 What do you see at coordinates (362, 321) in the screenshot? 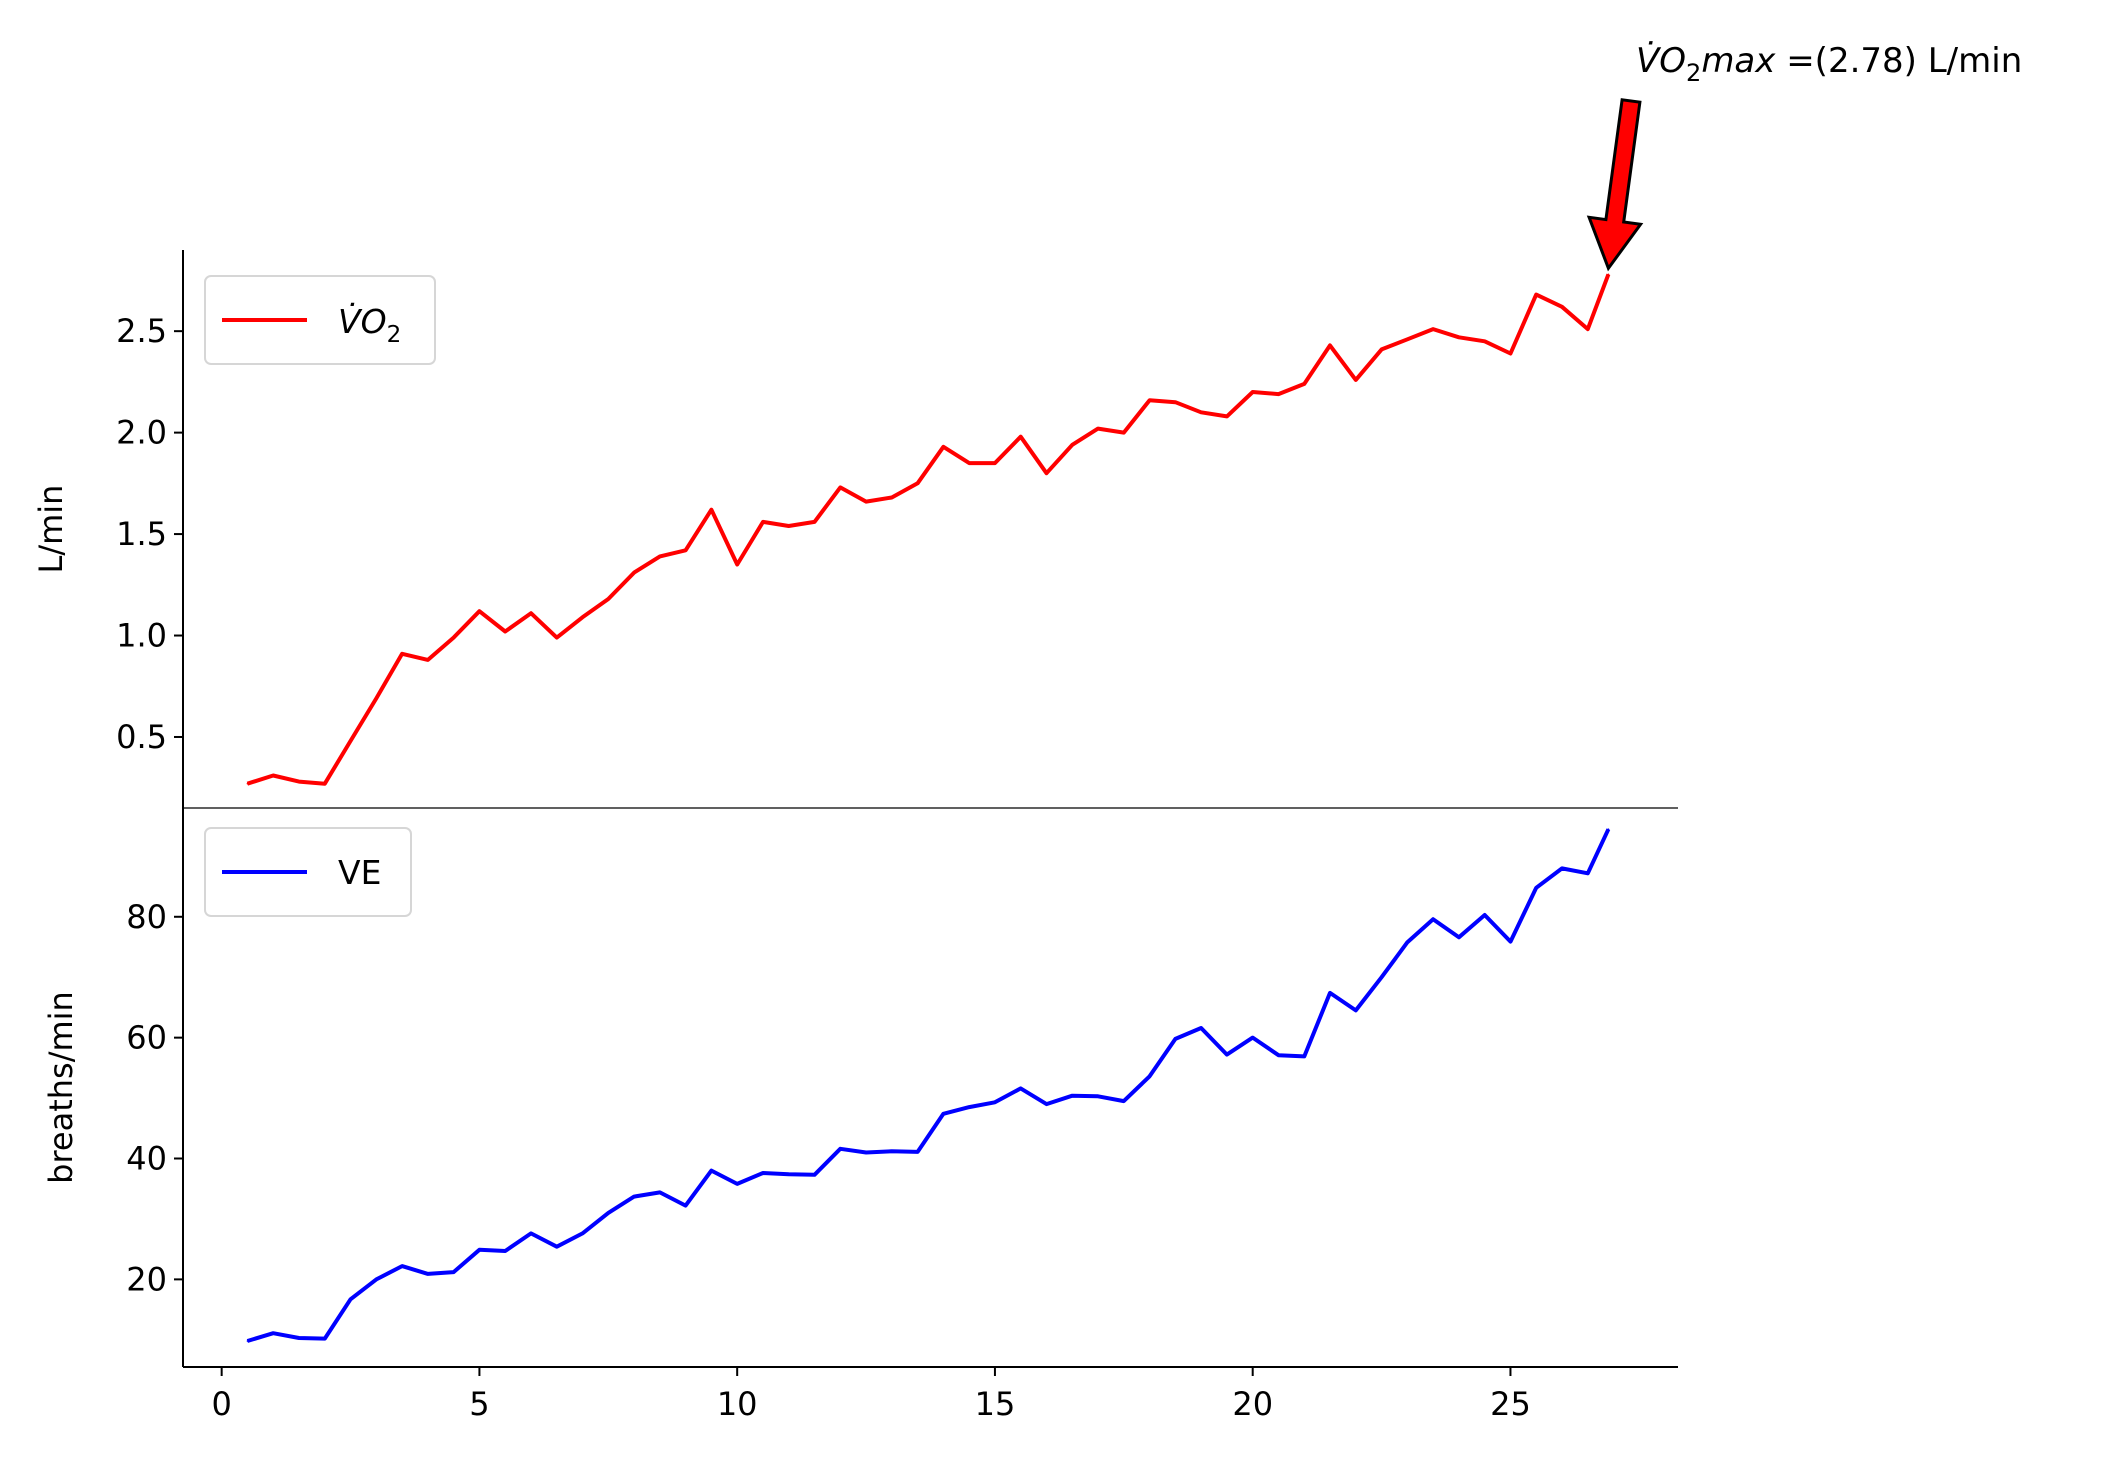
I see `legend-label-base: V̇O` at bounding box center [362, 321].